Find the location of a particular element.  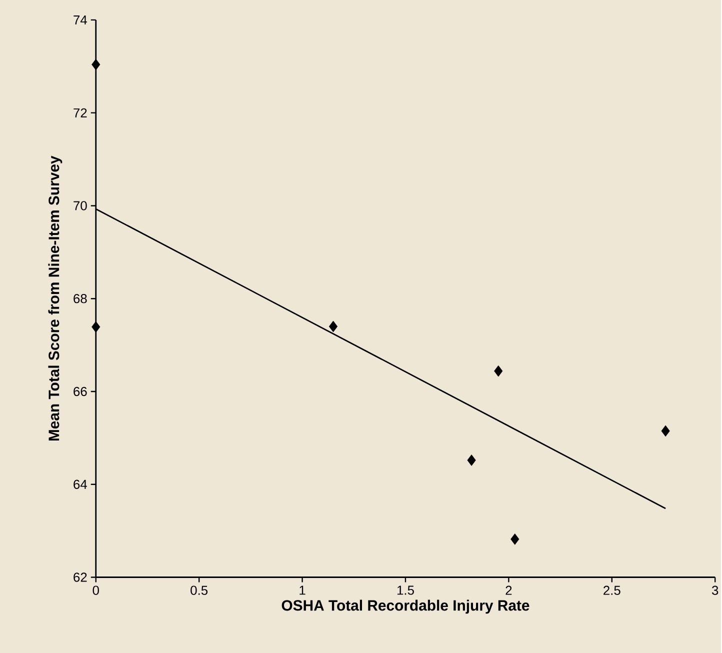

x-tick-label: 1.5 is located at coordinates (405, 590).